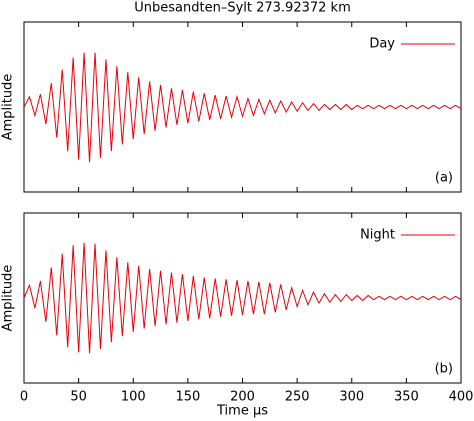 The width and height of the screenshot is (474, 421). Describe the element at coordinates (297, 397) in the screenshot. I see `x-tick-label: 250` at that location.